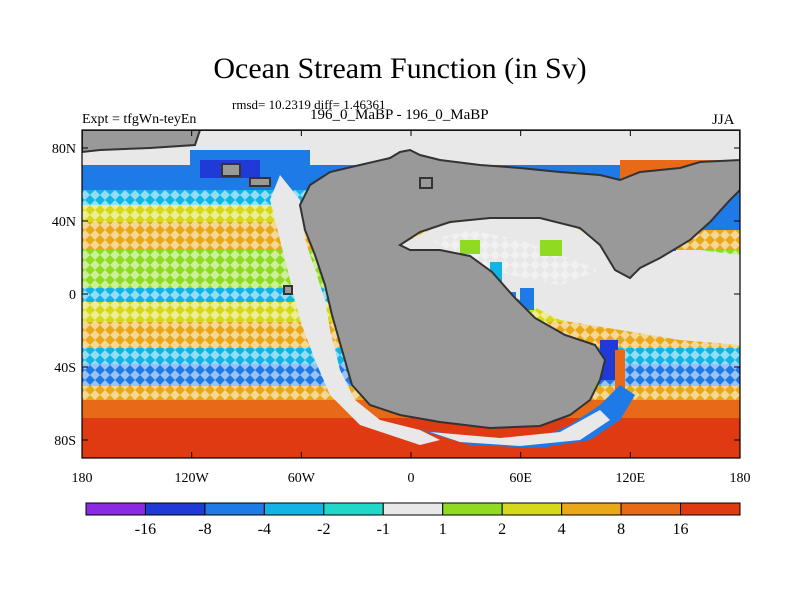  Describe the element at coordinates (64, 222) in the screenshot. I see `y-tick-label: 40N` at that location.